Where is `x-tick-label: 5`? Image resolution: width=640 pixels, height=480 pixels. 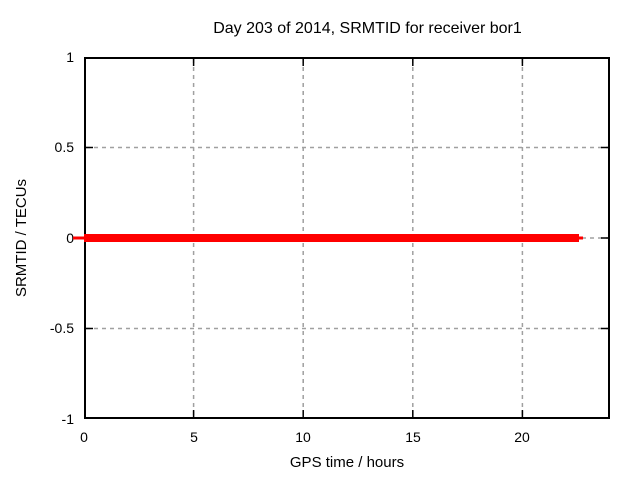
x-tick-label: 5 is located at coordinates (194, 437).